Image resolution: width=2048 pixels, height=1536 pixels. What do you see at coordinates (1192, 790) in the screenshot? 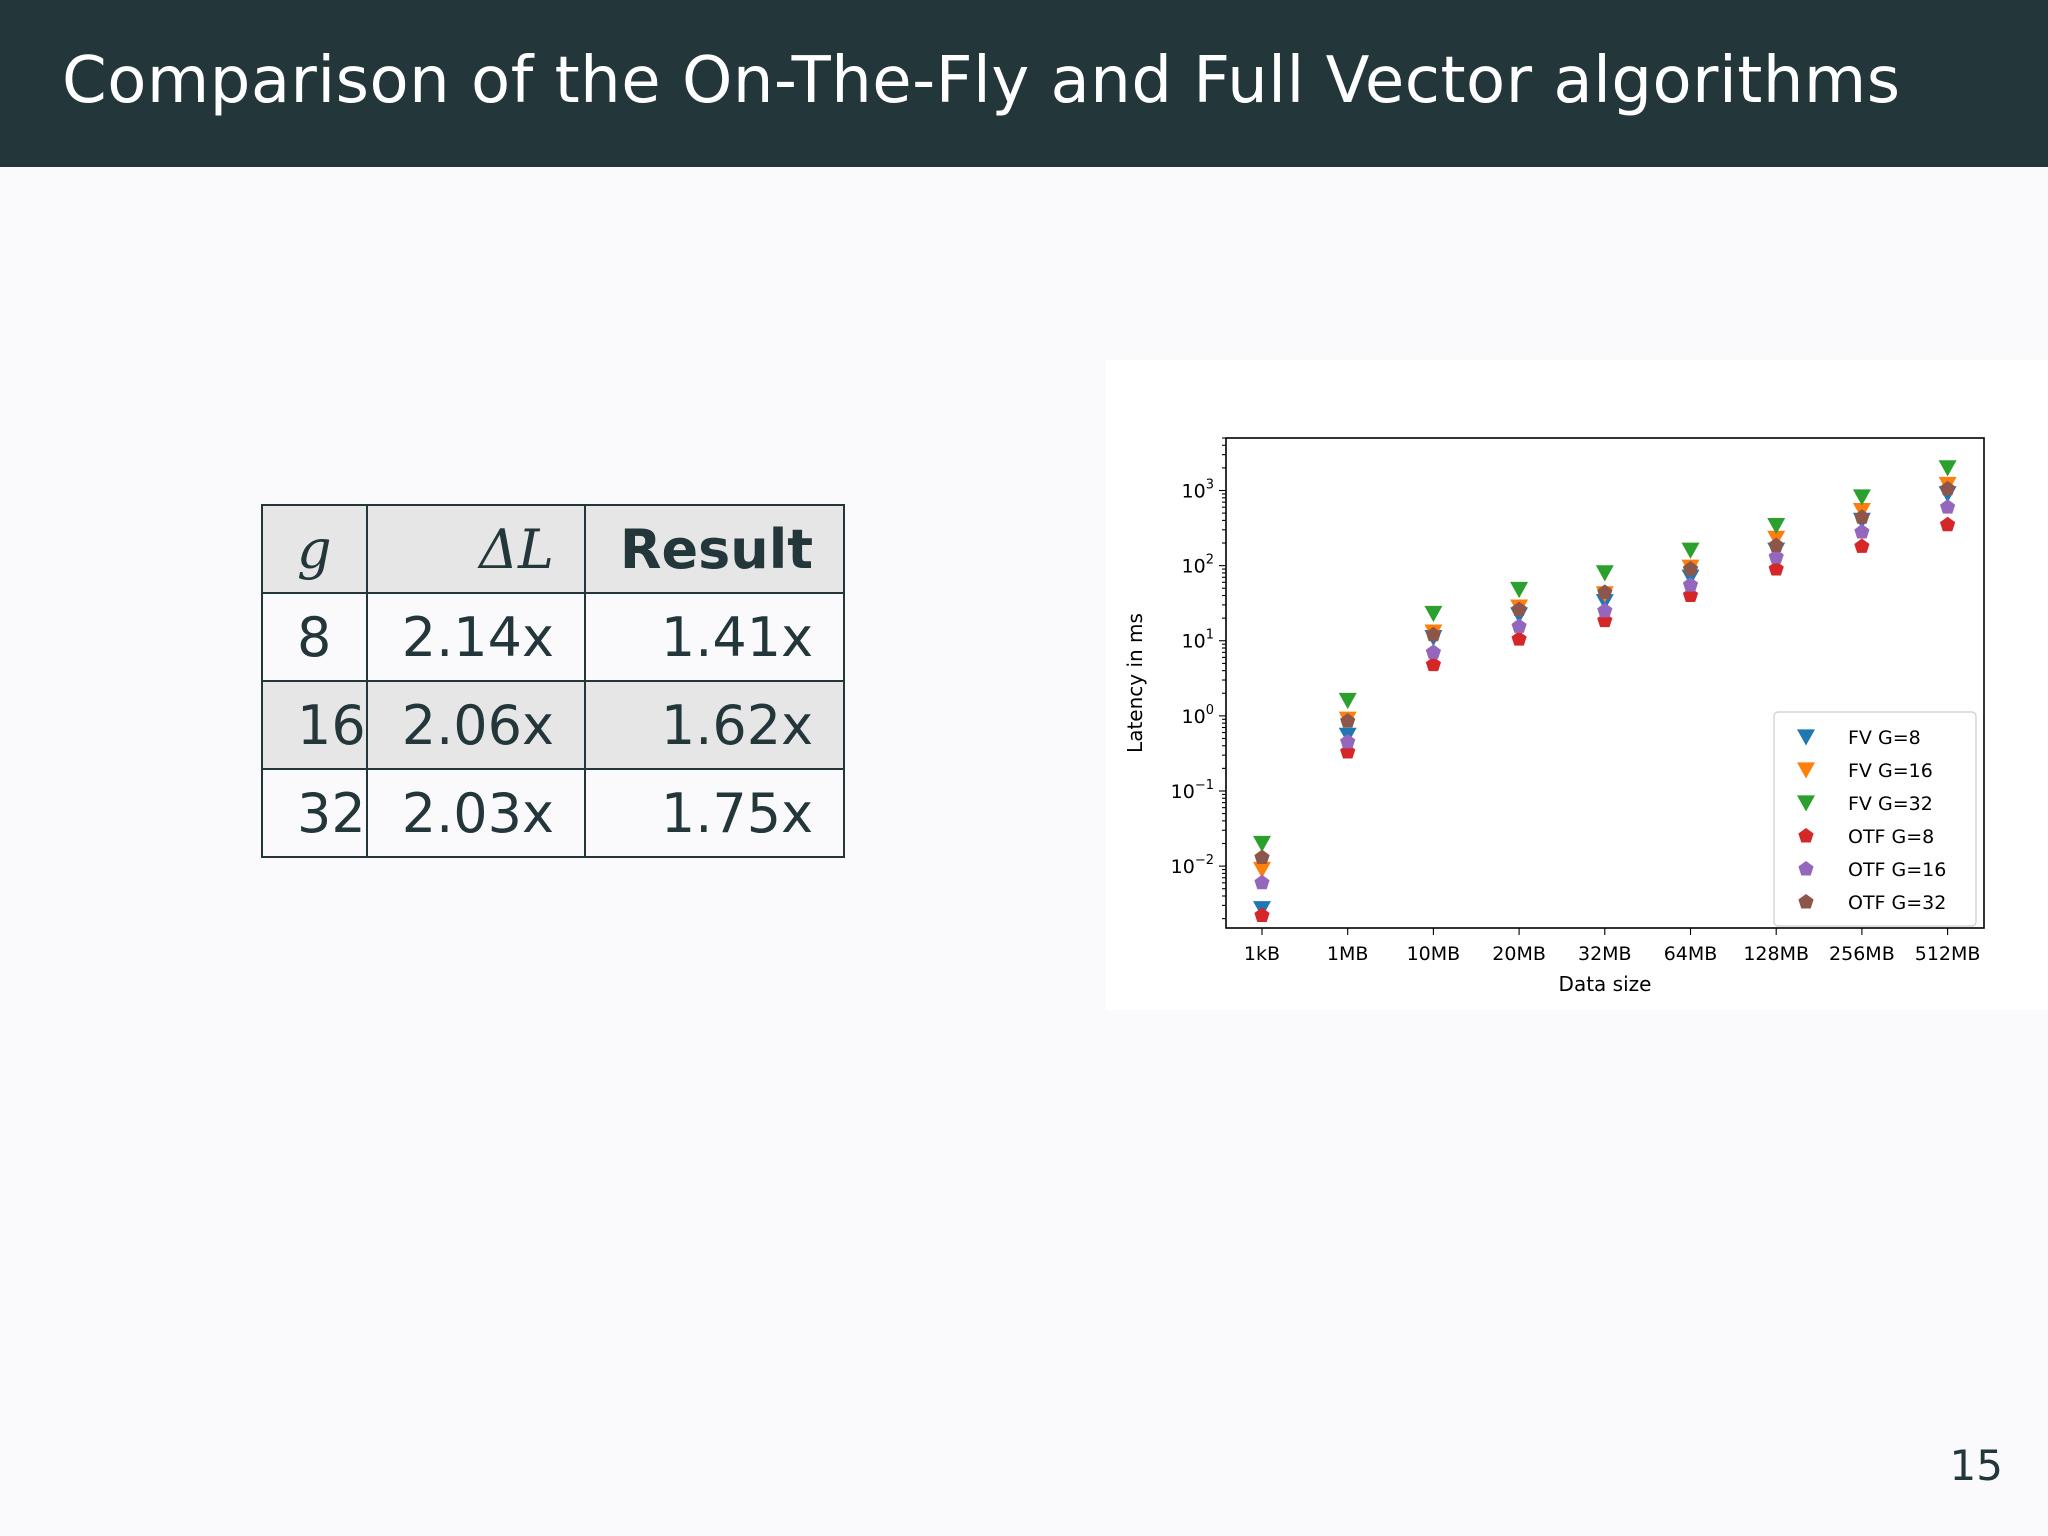
I see `y-tick-label: 10⁻¹` at bounding box center [1192, 790].